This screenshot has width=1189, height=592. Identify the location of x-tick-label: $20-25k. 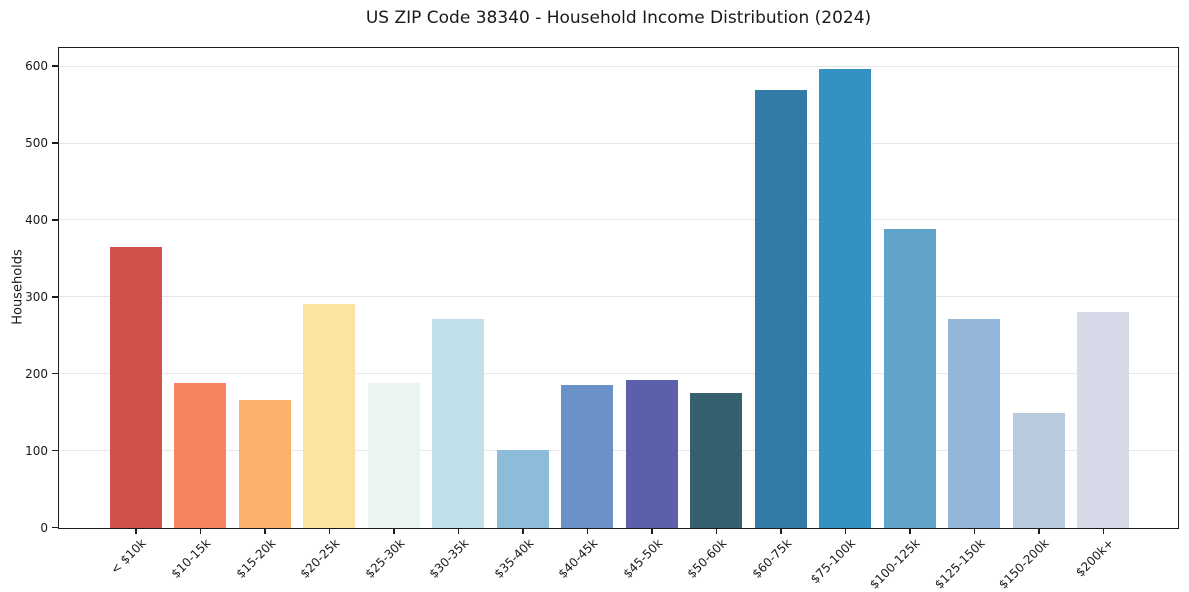
(320, 558).